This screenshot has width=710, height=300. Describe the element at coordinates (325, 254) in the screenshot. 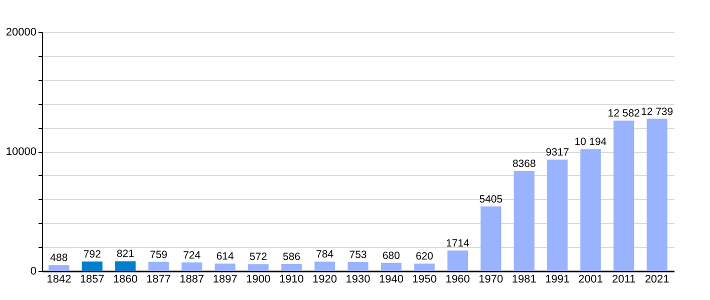

I see `data-label: 784` at that location.